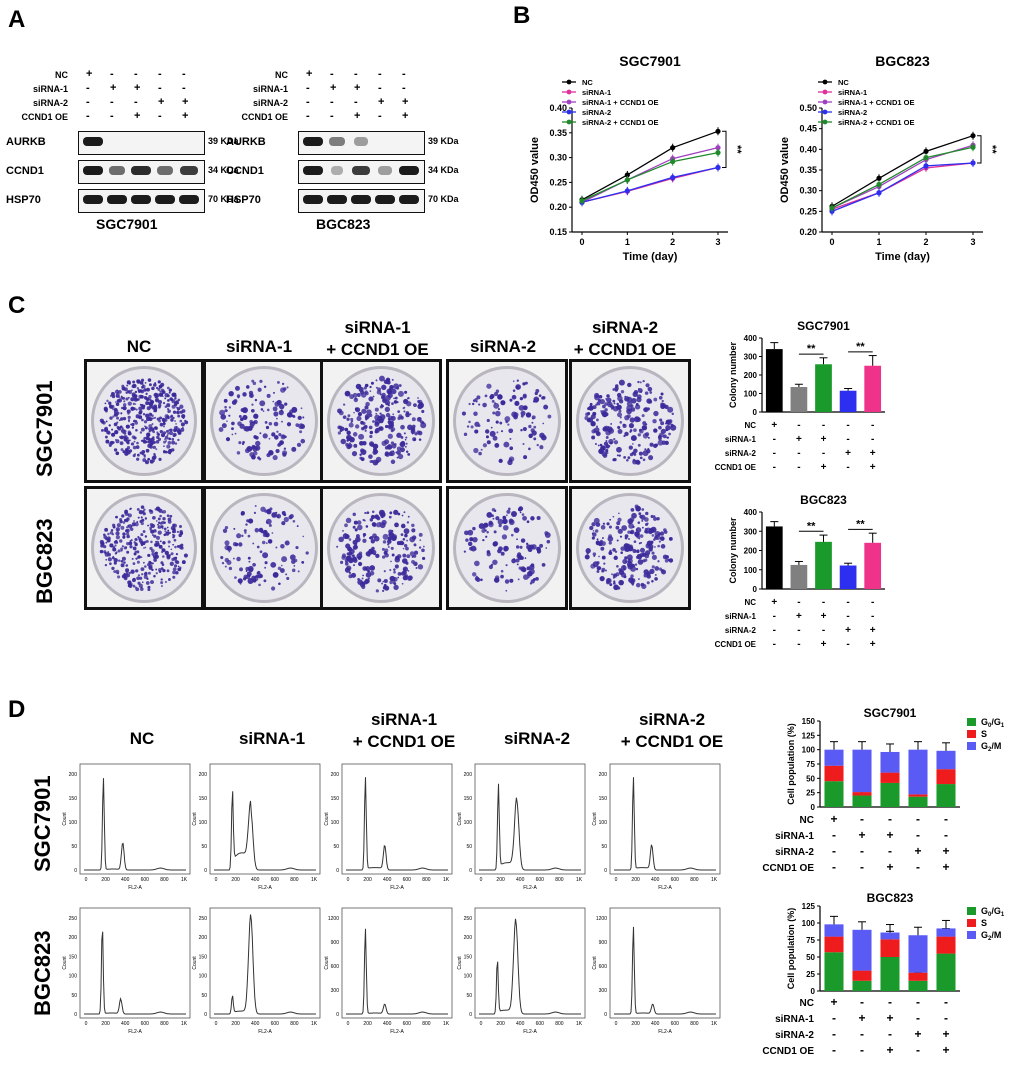 This screenshot has width=1020, height=1067. Describe the element at coordinates (672, 242) in the screenshot. I see `x-tick-label: 2` at that location.